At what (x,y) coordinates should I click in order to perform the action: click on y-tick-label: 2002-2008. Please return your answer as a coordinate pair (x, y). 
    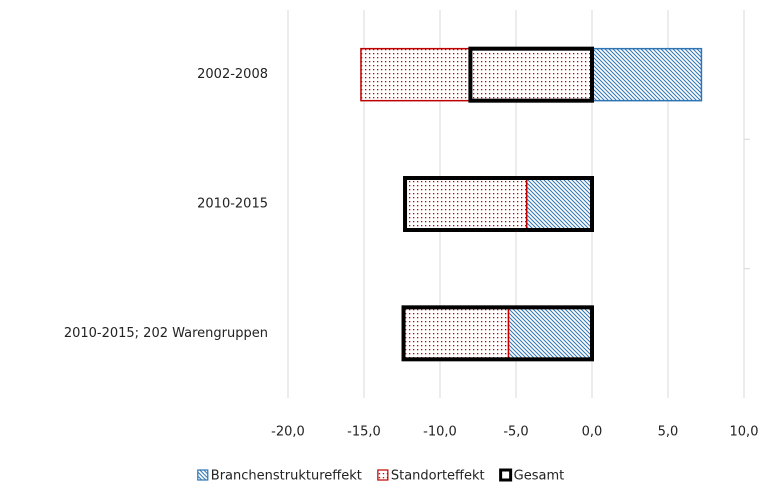
    Looking at the image, I should click on (232, 74).